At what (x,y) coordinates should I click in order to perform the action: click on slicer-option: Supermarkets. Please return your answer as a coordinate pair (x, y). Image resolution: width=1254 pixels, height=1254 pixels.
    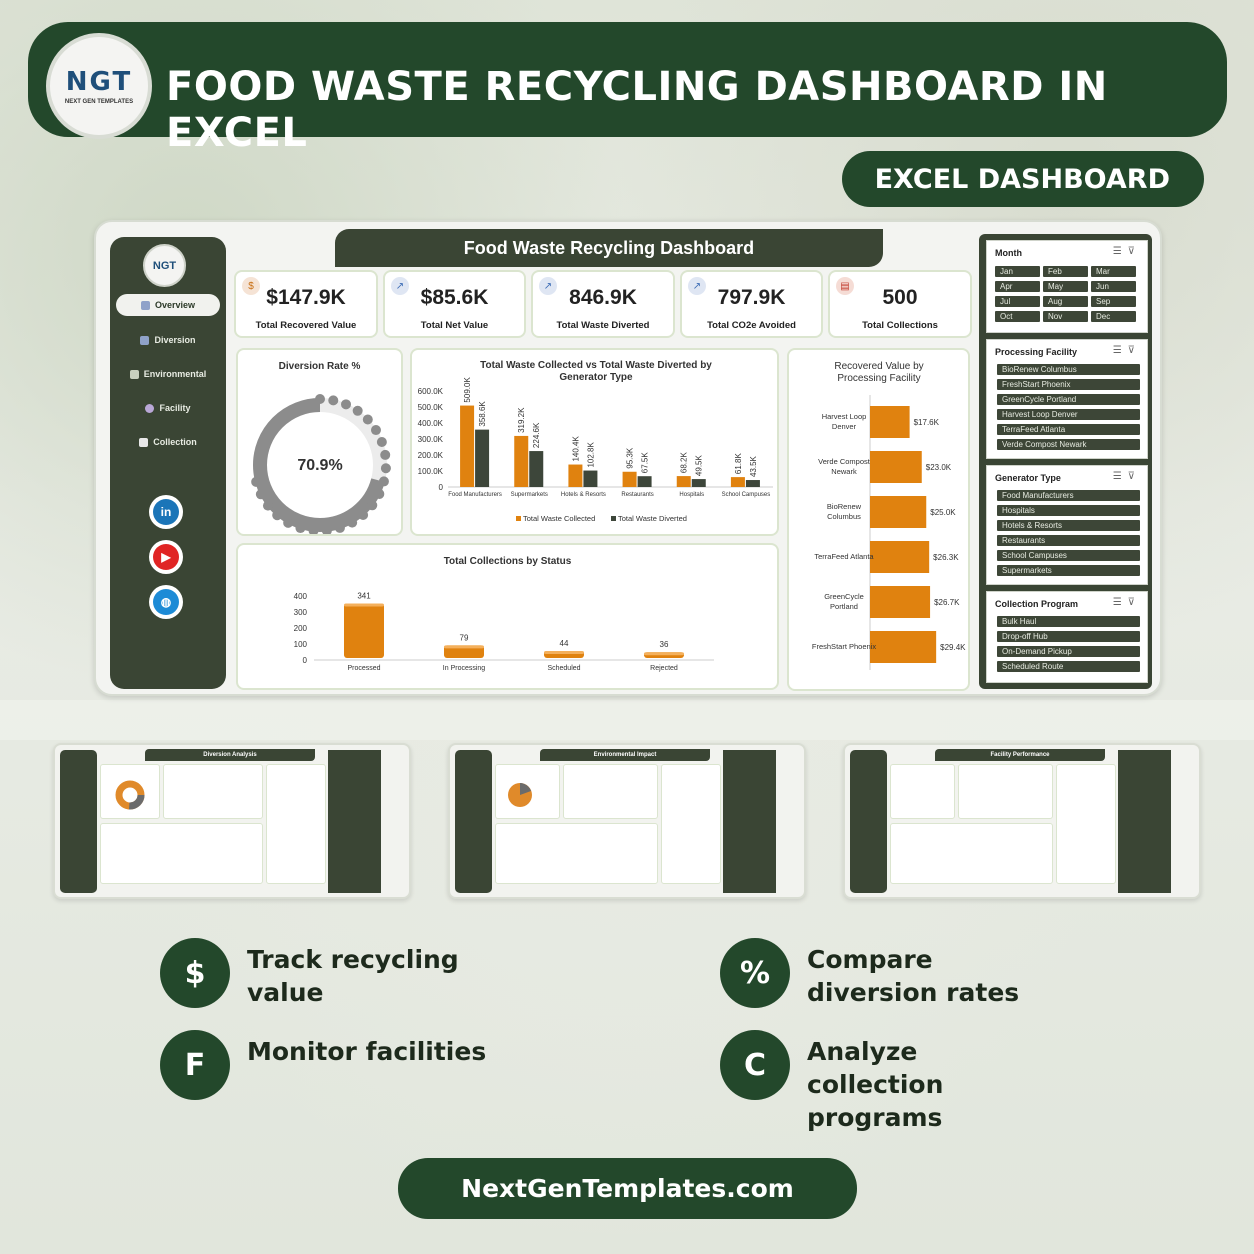
    Looking at the image, I should click on (1068, 570).